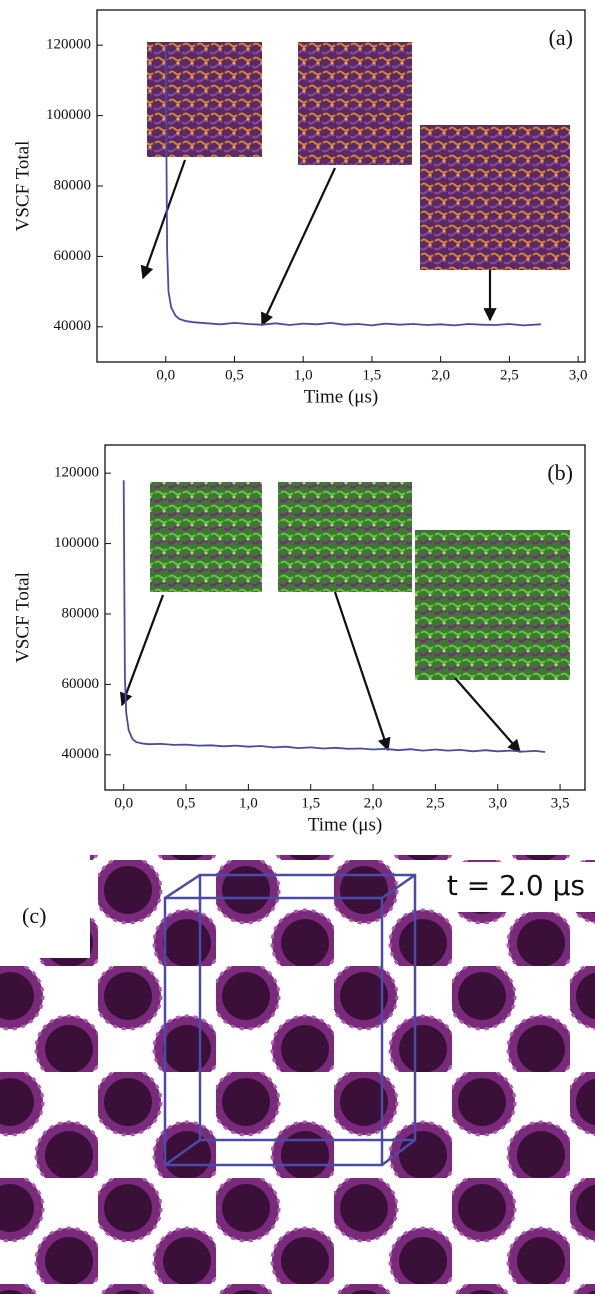  I want to click on data-line, so click(353, 186).